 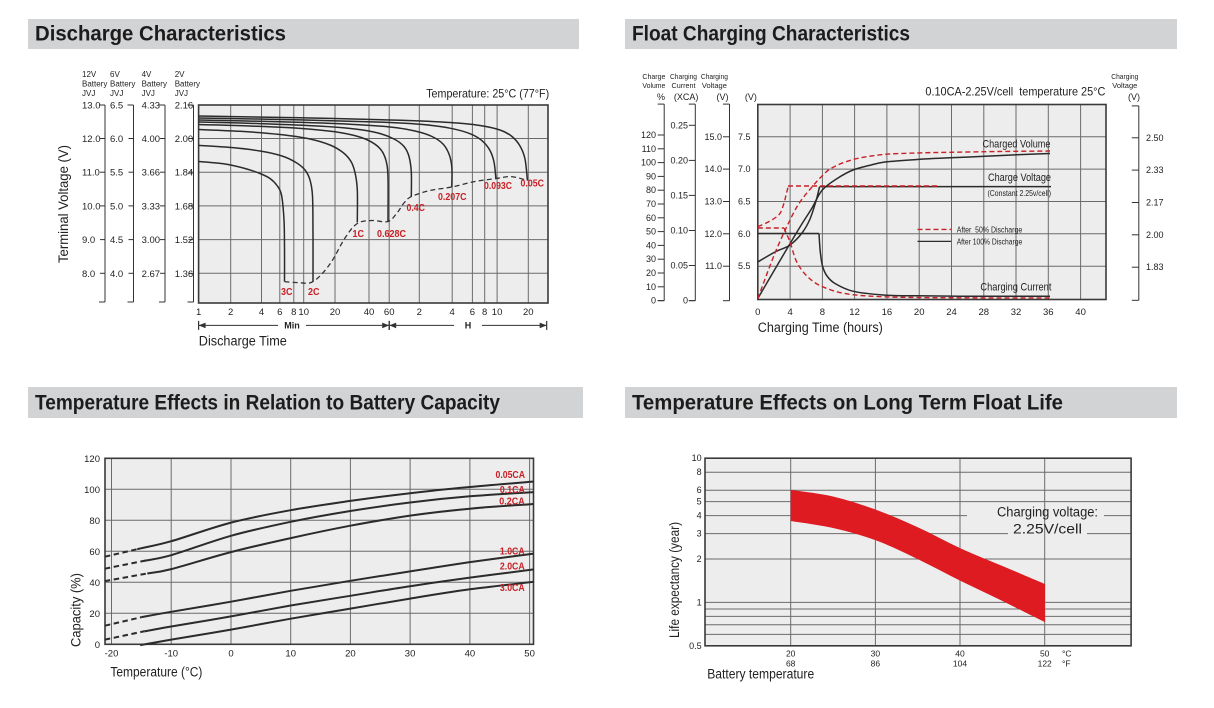 I want to click on svg-text: 2.25V/cell, so click(x=1047, y=529).